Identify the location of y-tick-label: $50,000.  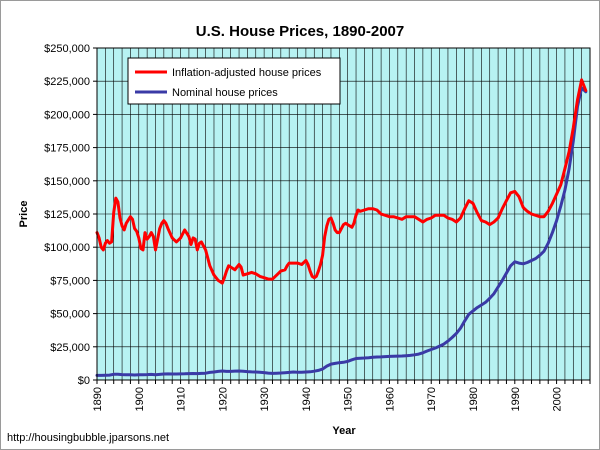
(70, 315).